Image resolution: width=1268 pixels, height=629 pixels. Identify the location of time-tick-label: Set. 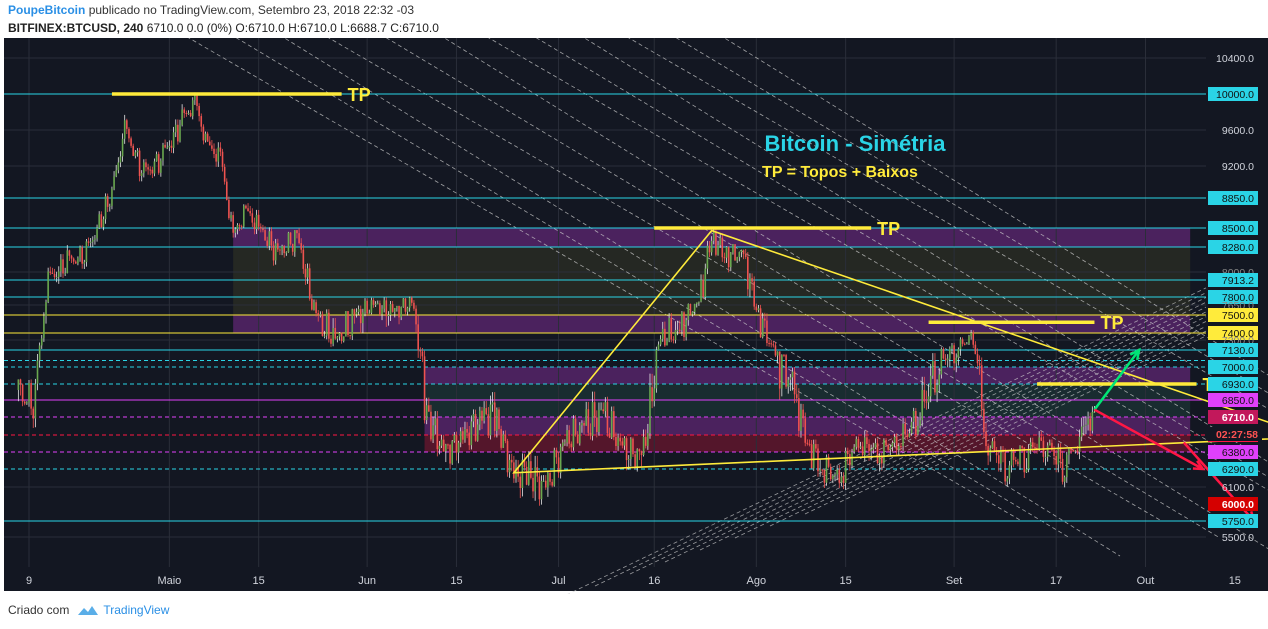
(954, 581).